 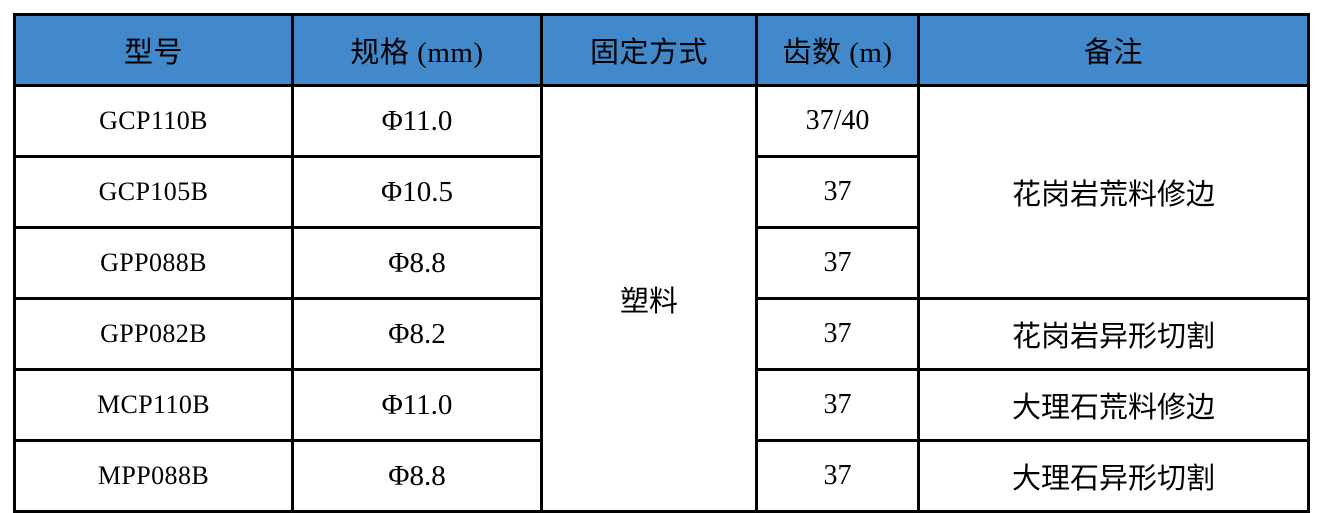 What do you see at coordinates (1113, 476) in the screenshot?
I see `cell-remarks: 大理石异形切割` at bounding box center [1113, 476].